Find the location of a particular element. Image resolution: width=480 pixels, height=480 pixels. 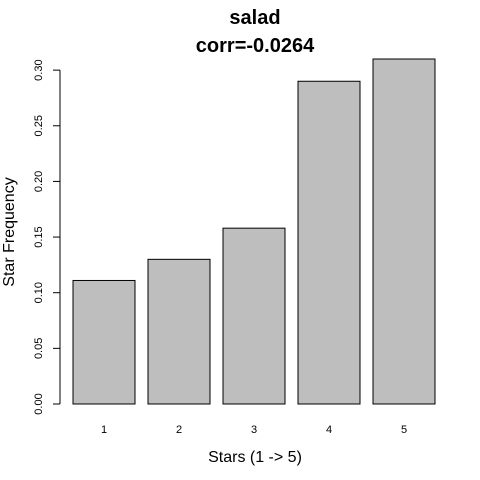

y-tick-label: 0.00 is located at coordinates (39, 403).